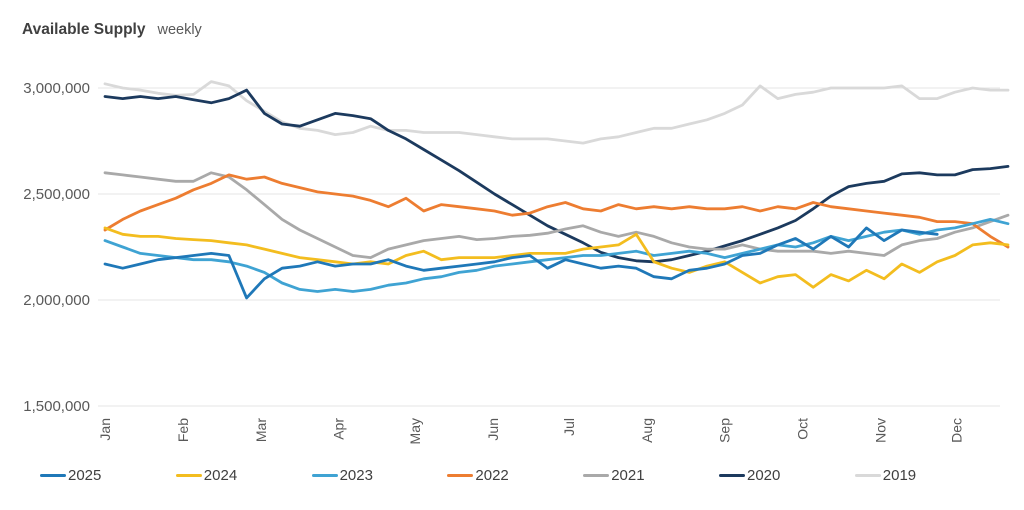 The height and width of the screenshot is (510, 1024). Describe the element at coordinates (803, 429) in the screenshot. I see `x-axis-tick-label: Oct` at that location.